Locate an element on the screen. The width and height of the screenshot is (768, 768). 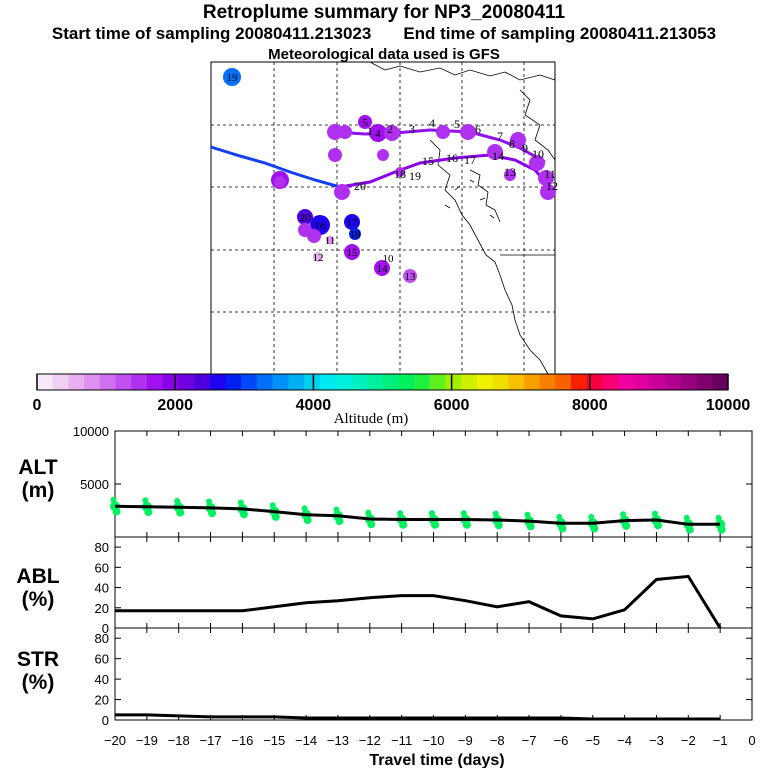
trajectory-label: 15 is located at coordinates (428, 161).